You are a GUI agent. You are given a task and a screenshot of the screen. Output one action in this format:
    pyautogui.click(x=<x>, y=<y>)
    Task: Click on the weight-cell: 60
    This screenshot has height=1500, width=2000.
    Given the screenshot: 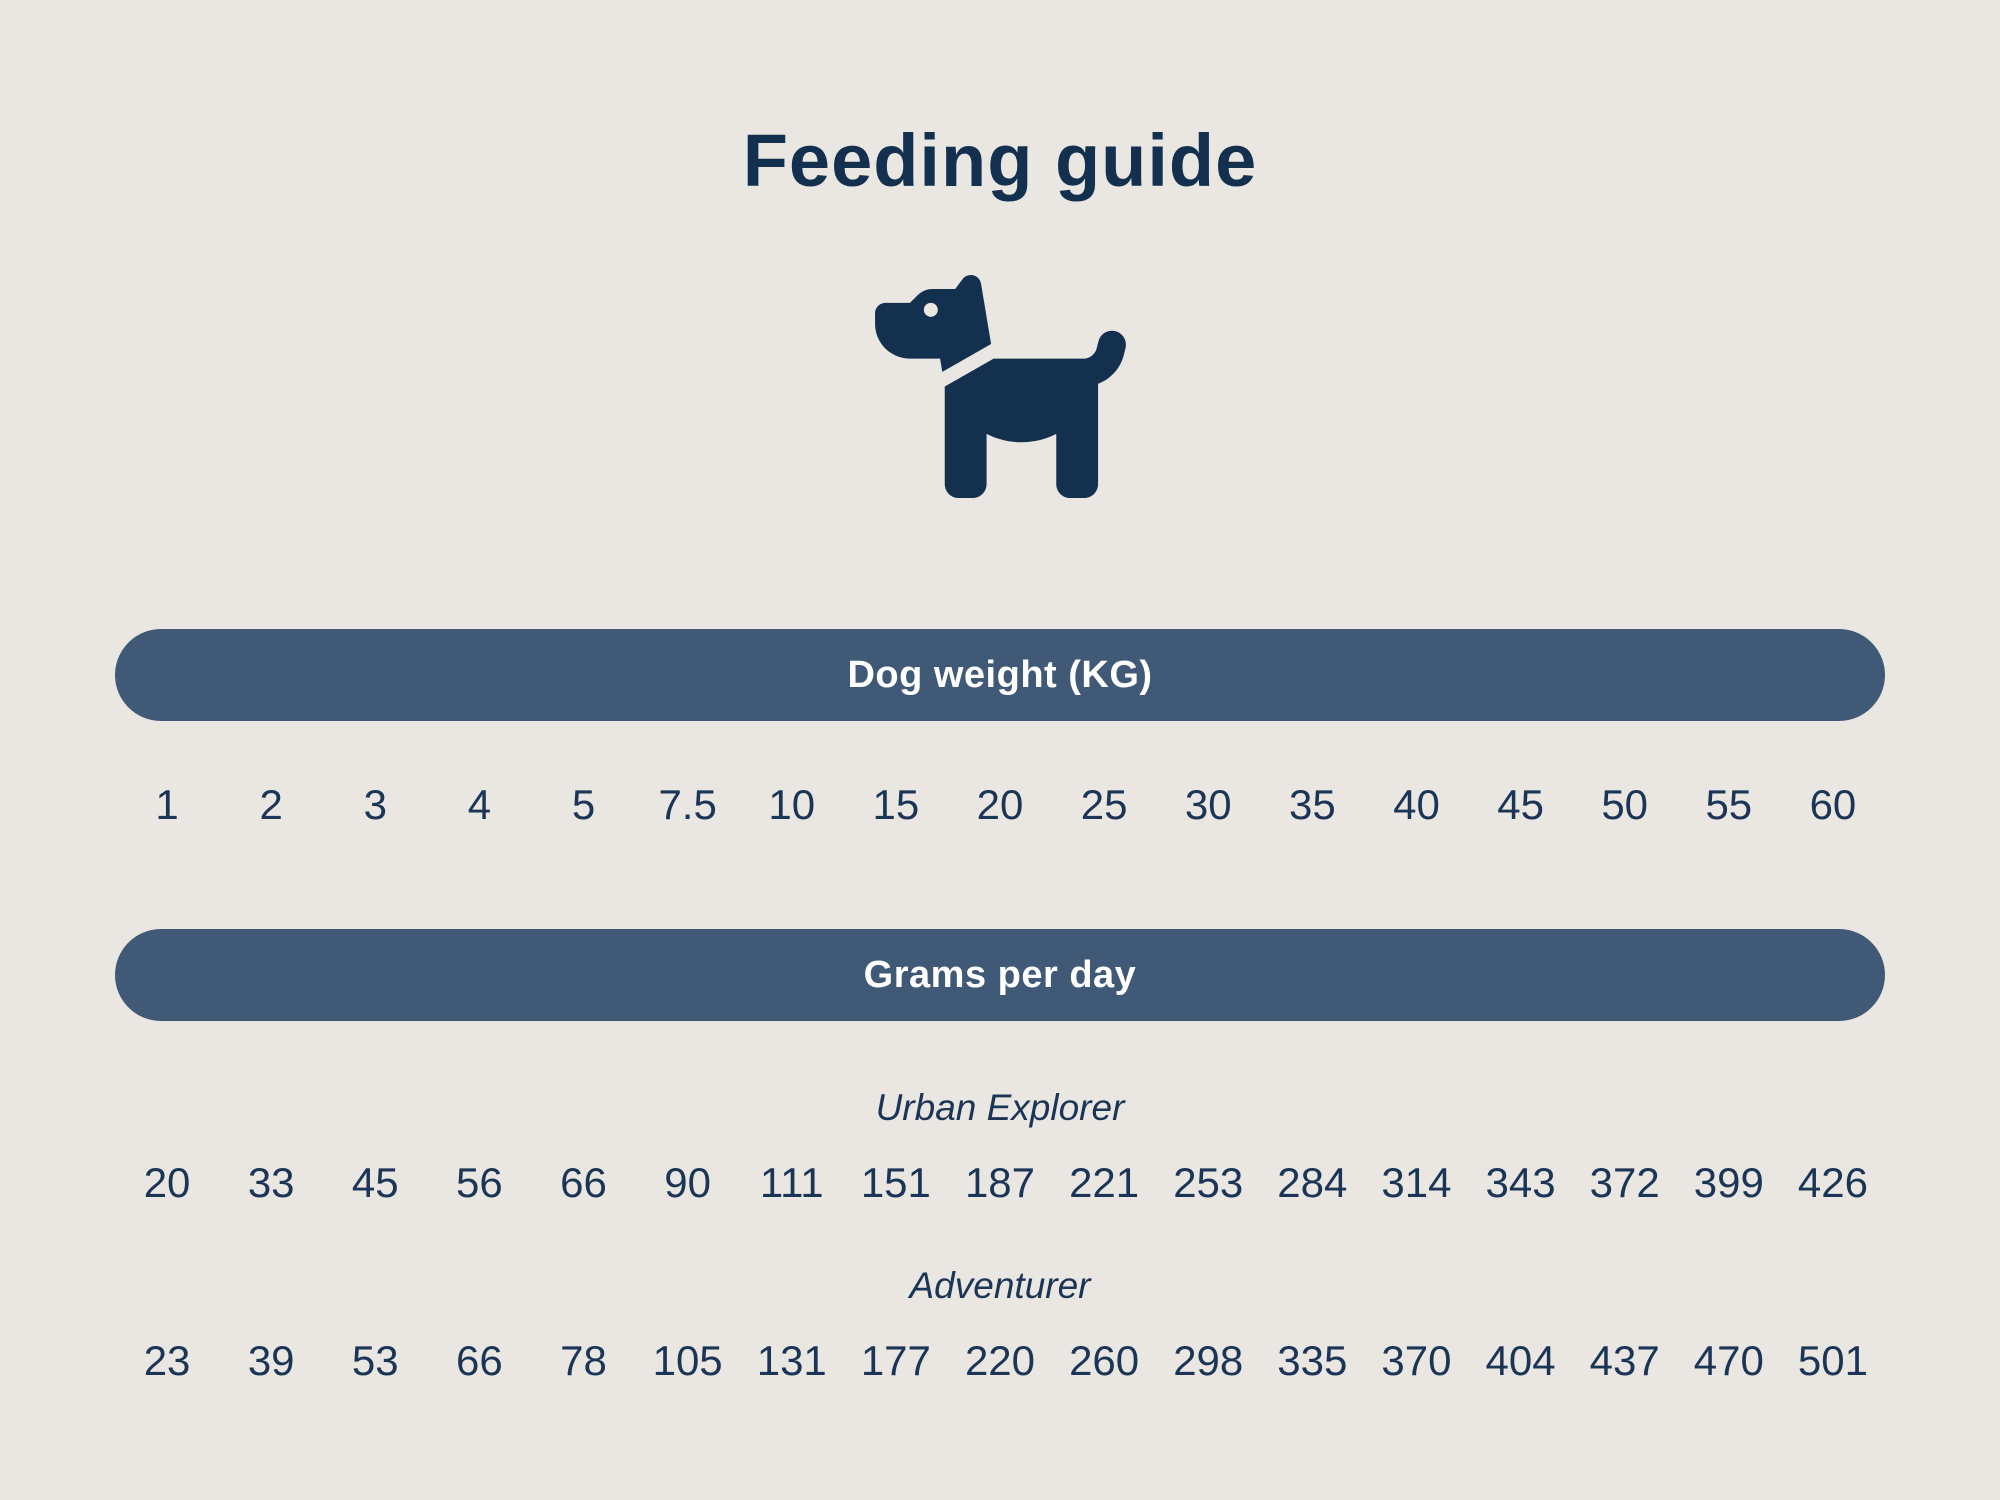 What is the action you would take?
    pyautogui.click(x=1833, y=804)
    